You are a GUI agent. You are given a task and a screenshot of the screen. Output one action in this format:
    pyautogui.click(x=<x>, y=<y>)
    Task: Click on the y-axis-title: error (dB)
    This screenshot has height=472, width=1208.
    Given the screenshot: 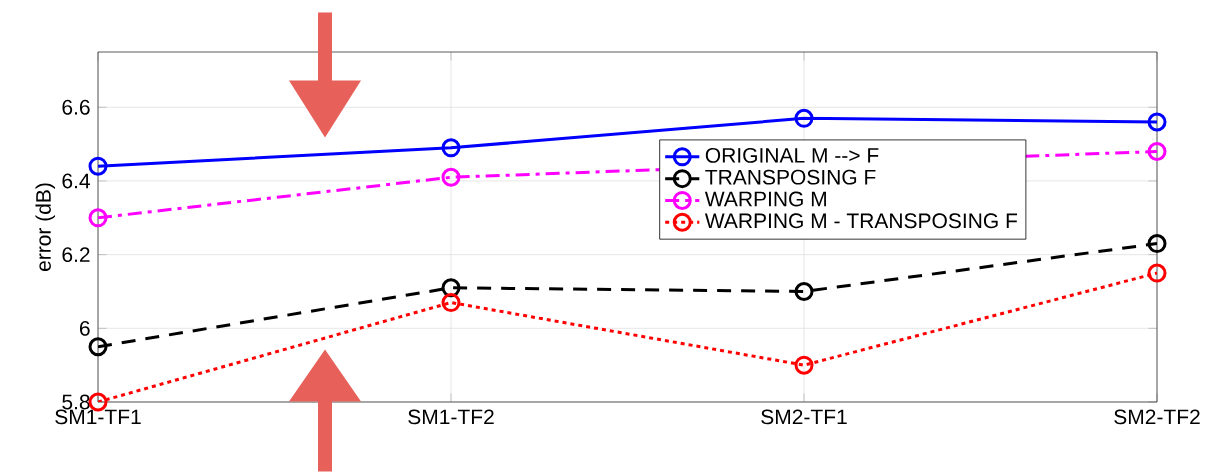 What is the action you would take?
    pyautogui.click(x=45, y=227)
    